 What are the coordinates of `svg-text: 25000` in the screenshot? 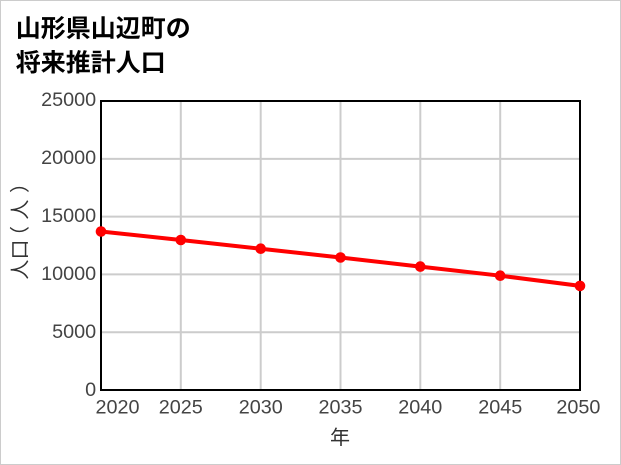 It's located at (68, 100).